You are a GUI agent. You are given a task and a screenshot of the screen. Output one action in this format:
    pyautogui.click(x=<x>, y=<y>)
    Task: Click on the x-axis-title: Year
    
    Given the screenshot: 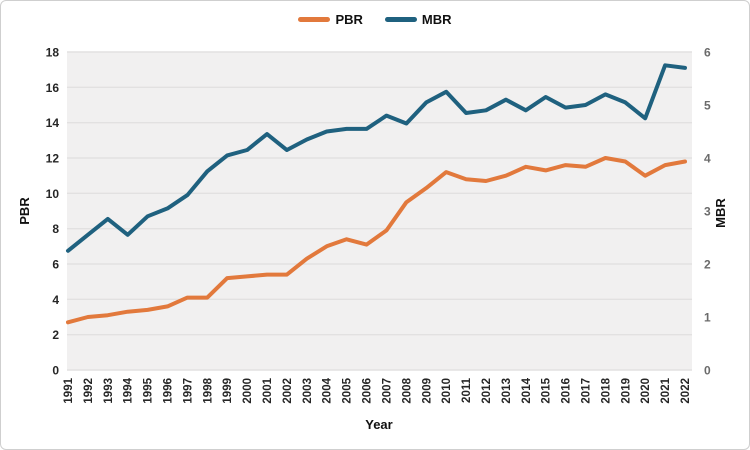 What is the action you would take?
    pyautogui.click(x=378, y=424)
    